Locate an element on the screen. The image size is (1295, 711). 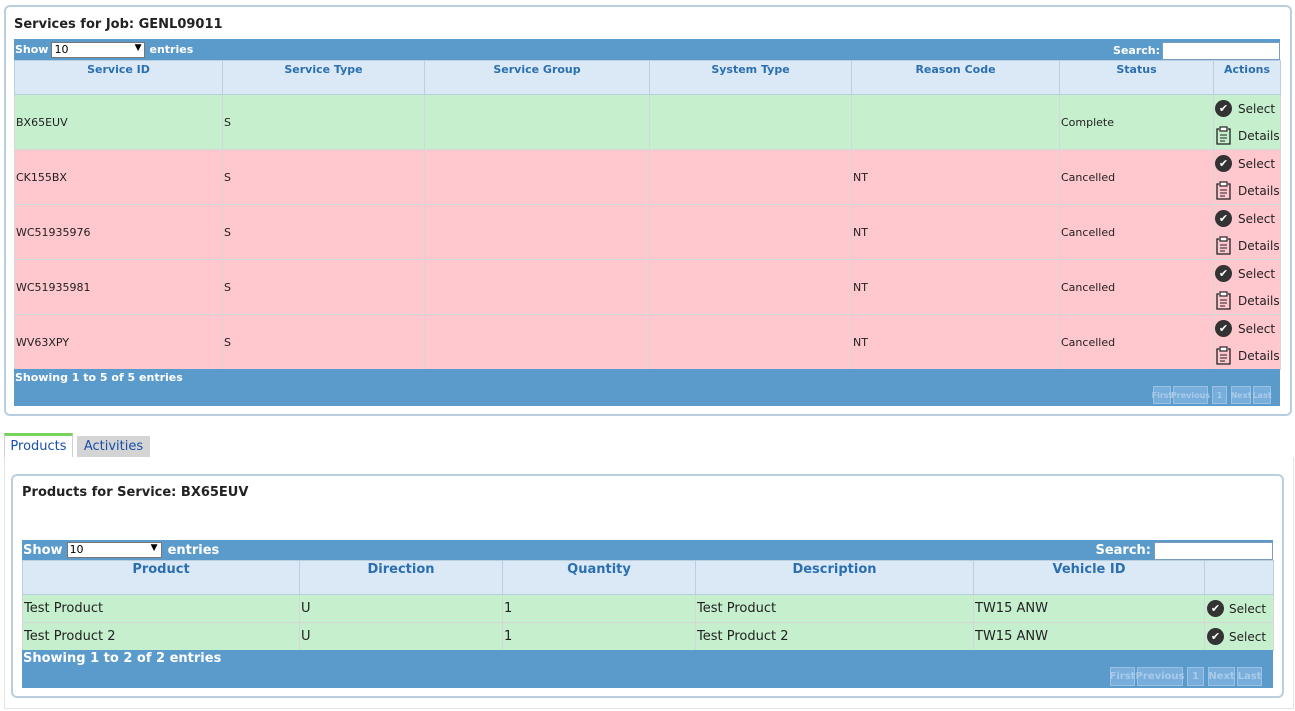
products-controls-bar: Show 10 ▼ entries Search: is located at coordinates (647, 550).